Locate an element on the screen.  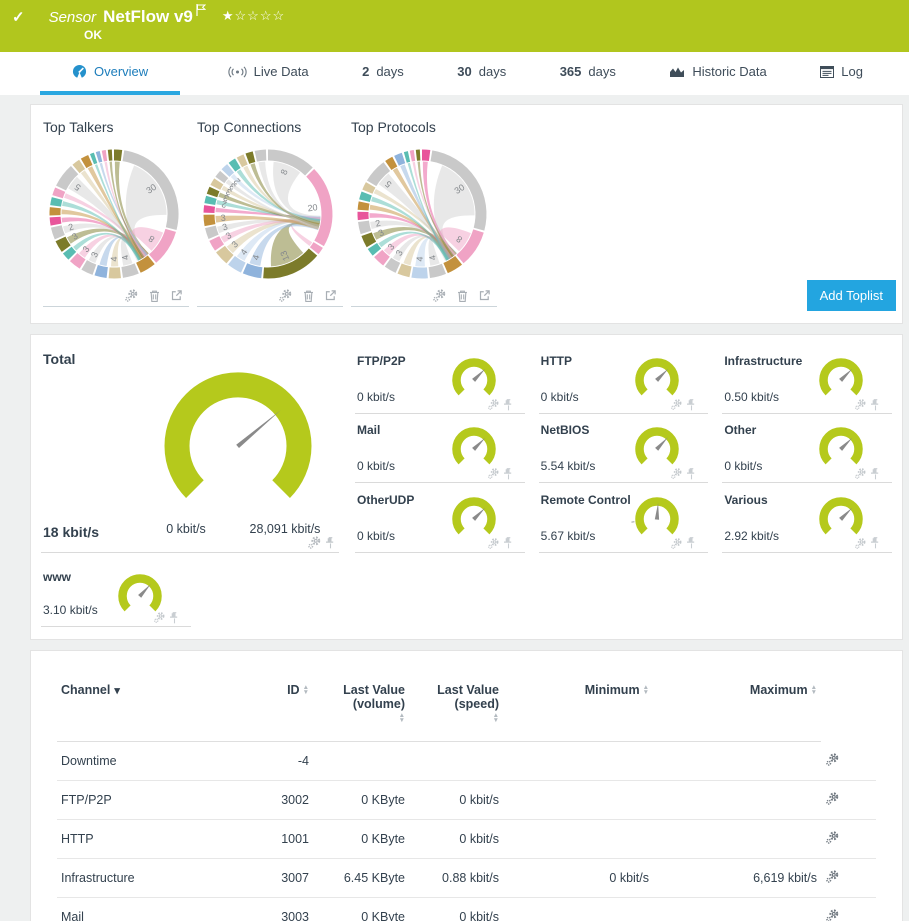
svg-text: 8 is located at coordinates (152, 238).